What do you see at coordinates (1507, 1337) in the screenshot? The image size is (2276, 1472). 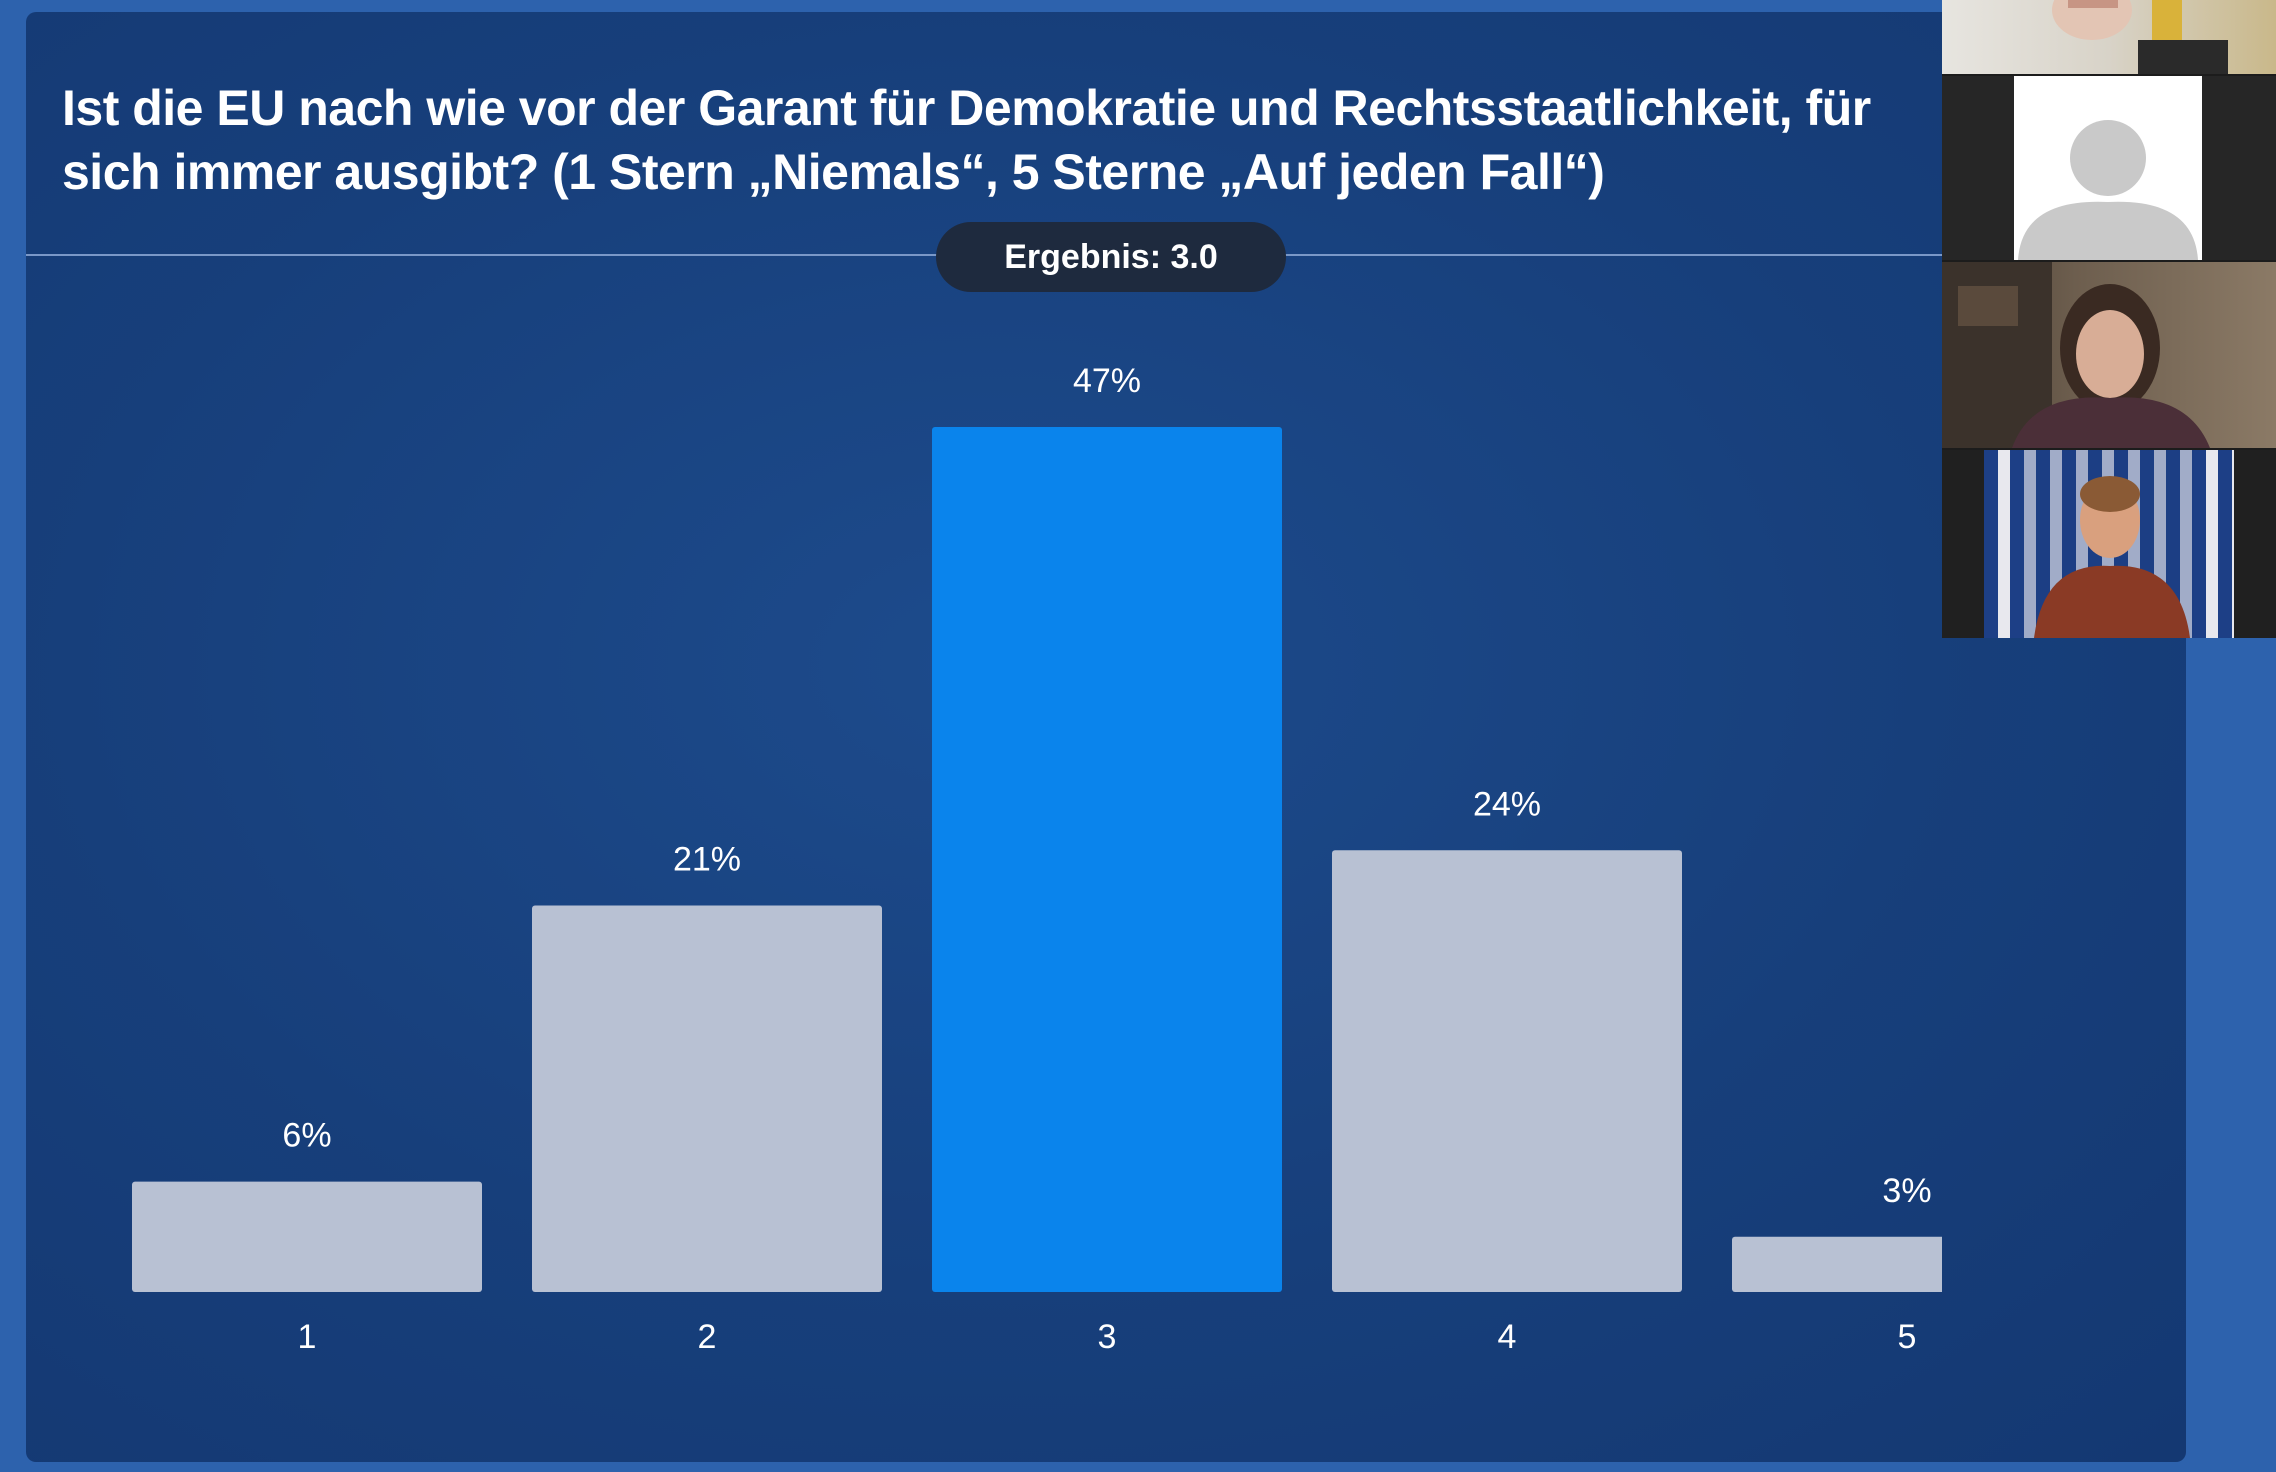 I see `category-label: 4` at bounding box center [1507, 1337].